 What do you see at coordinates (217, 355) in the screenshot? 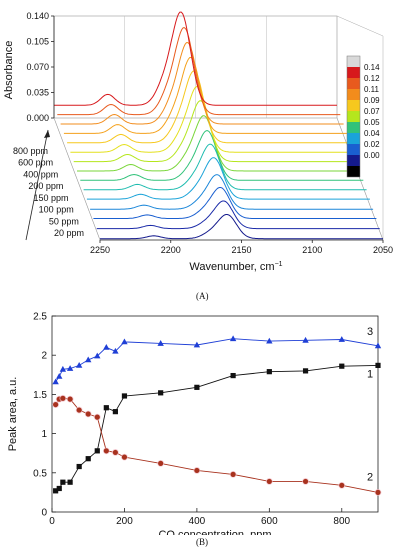
I see `series-3: 3` at bounding box center [217, 355].